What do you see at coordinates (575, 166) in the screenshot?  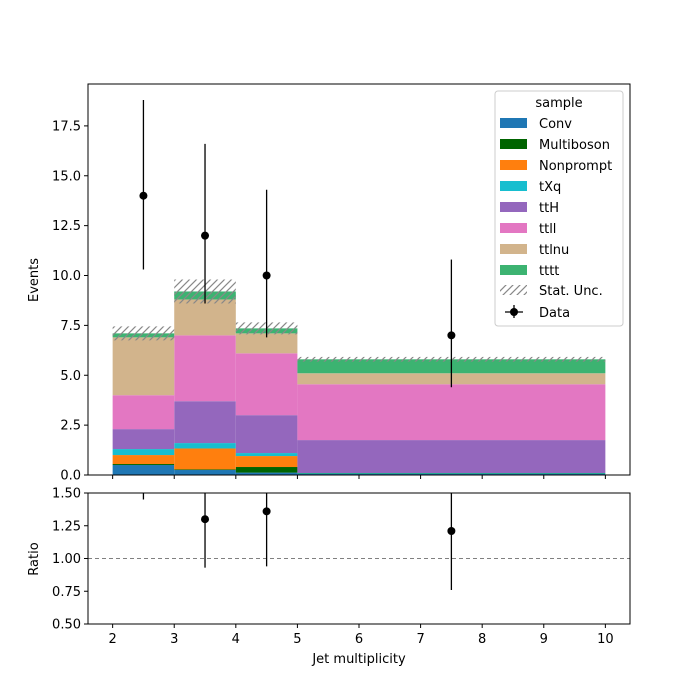 I see `legend-label-nonprompt: Nonprompt` at bounding box center [575, 166].